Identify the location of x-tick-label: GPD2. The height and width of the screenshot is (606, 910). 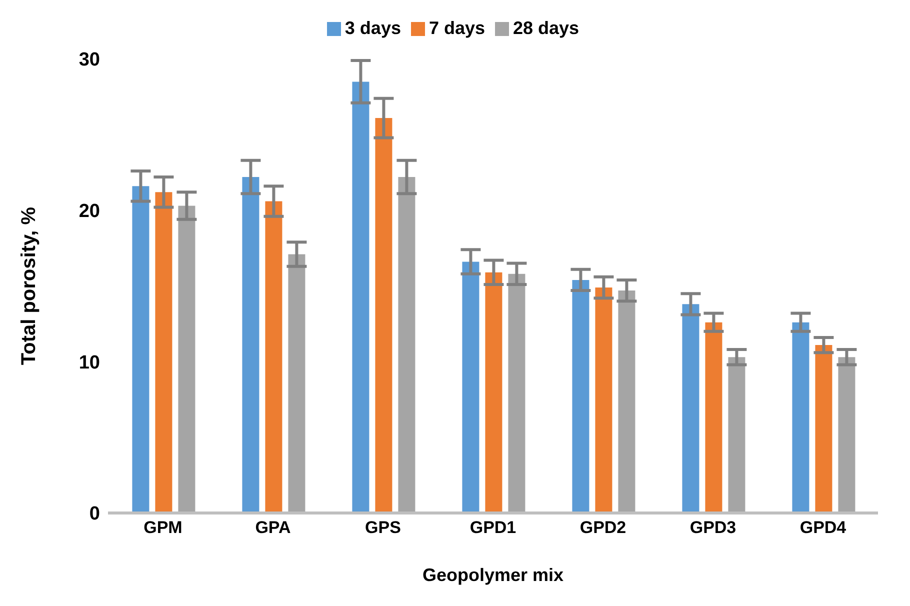
(603, 528).